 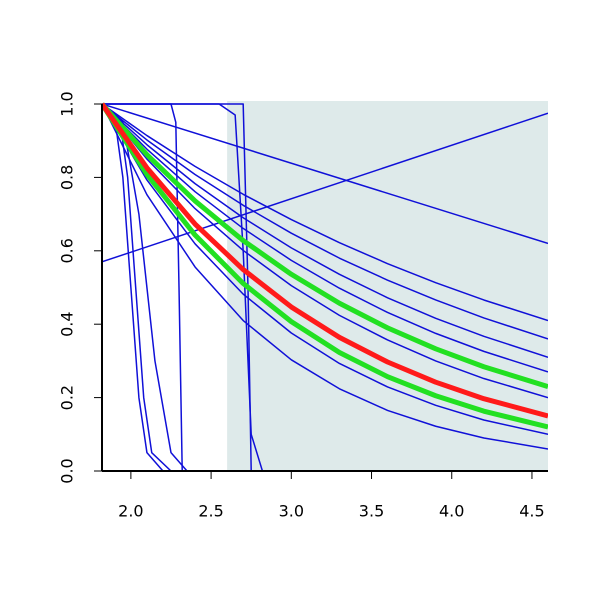 I want to click on x-tick-label: 4.0, so click(x=451, y=511).